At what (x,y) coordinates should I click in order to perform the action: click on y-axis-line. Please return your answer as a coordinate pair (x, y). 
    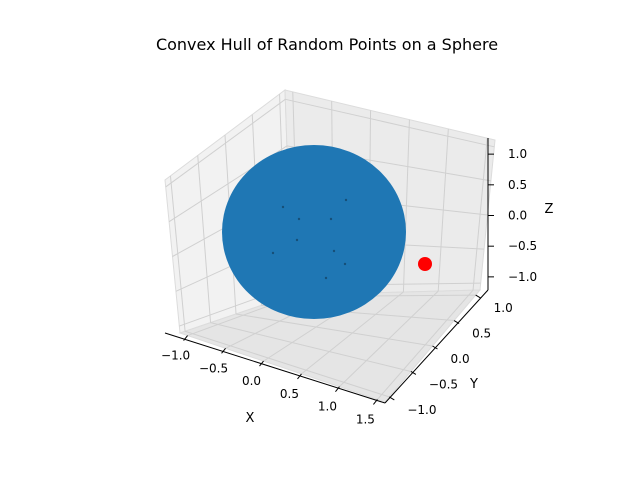
    Looking at the image, I should click on (436, 346).